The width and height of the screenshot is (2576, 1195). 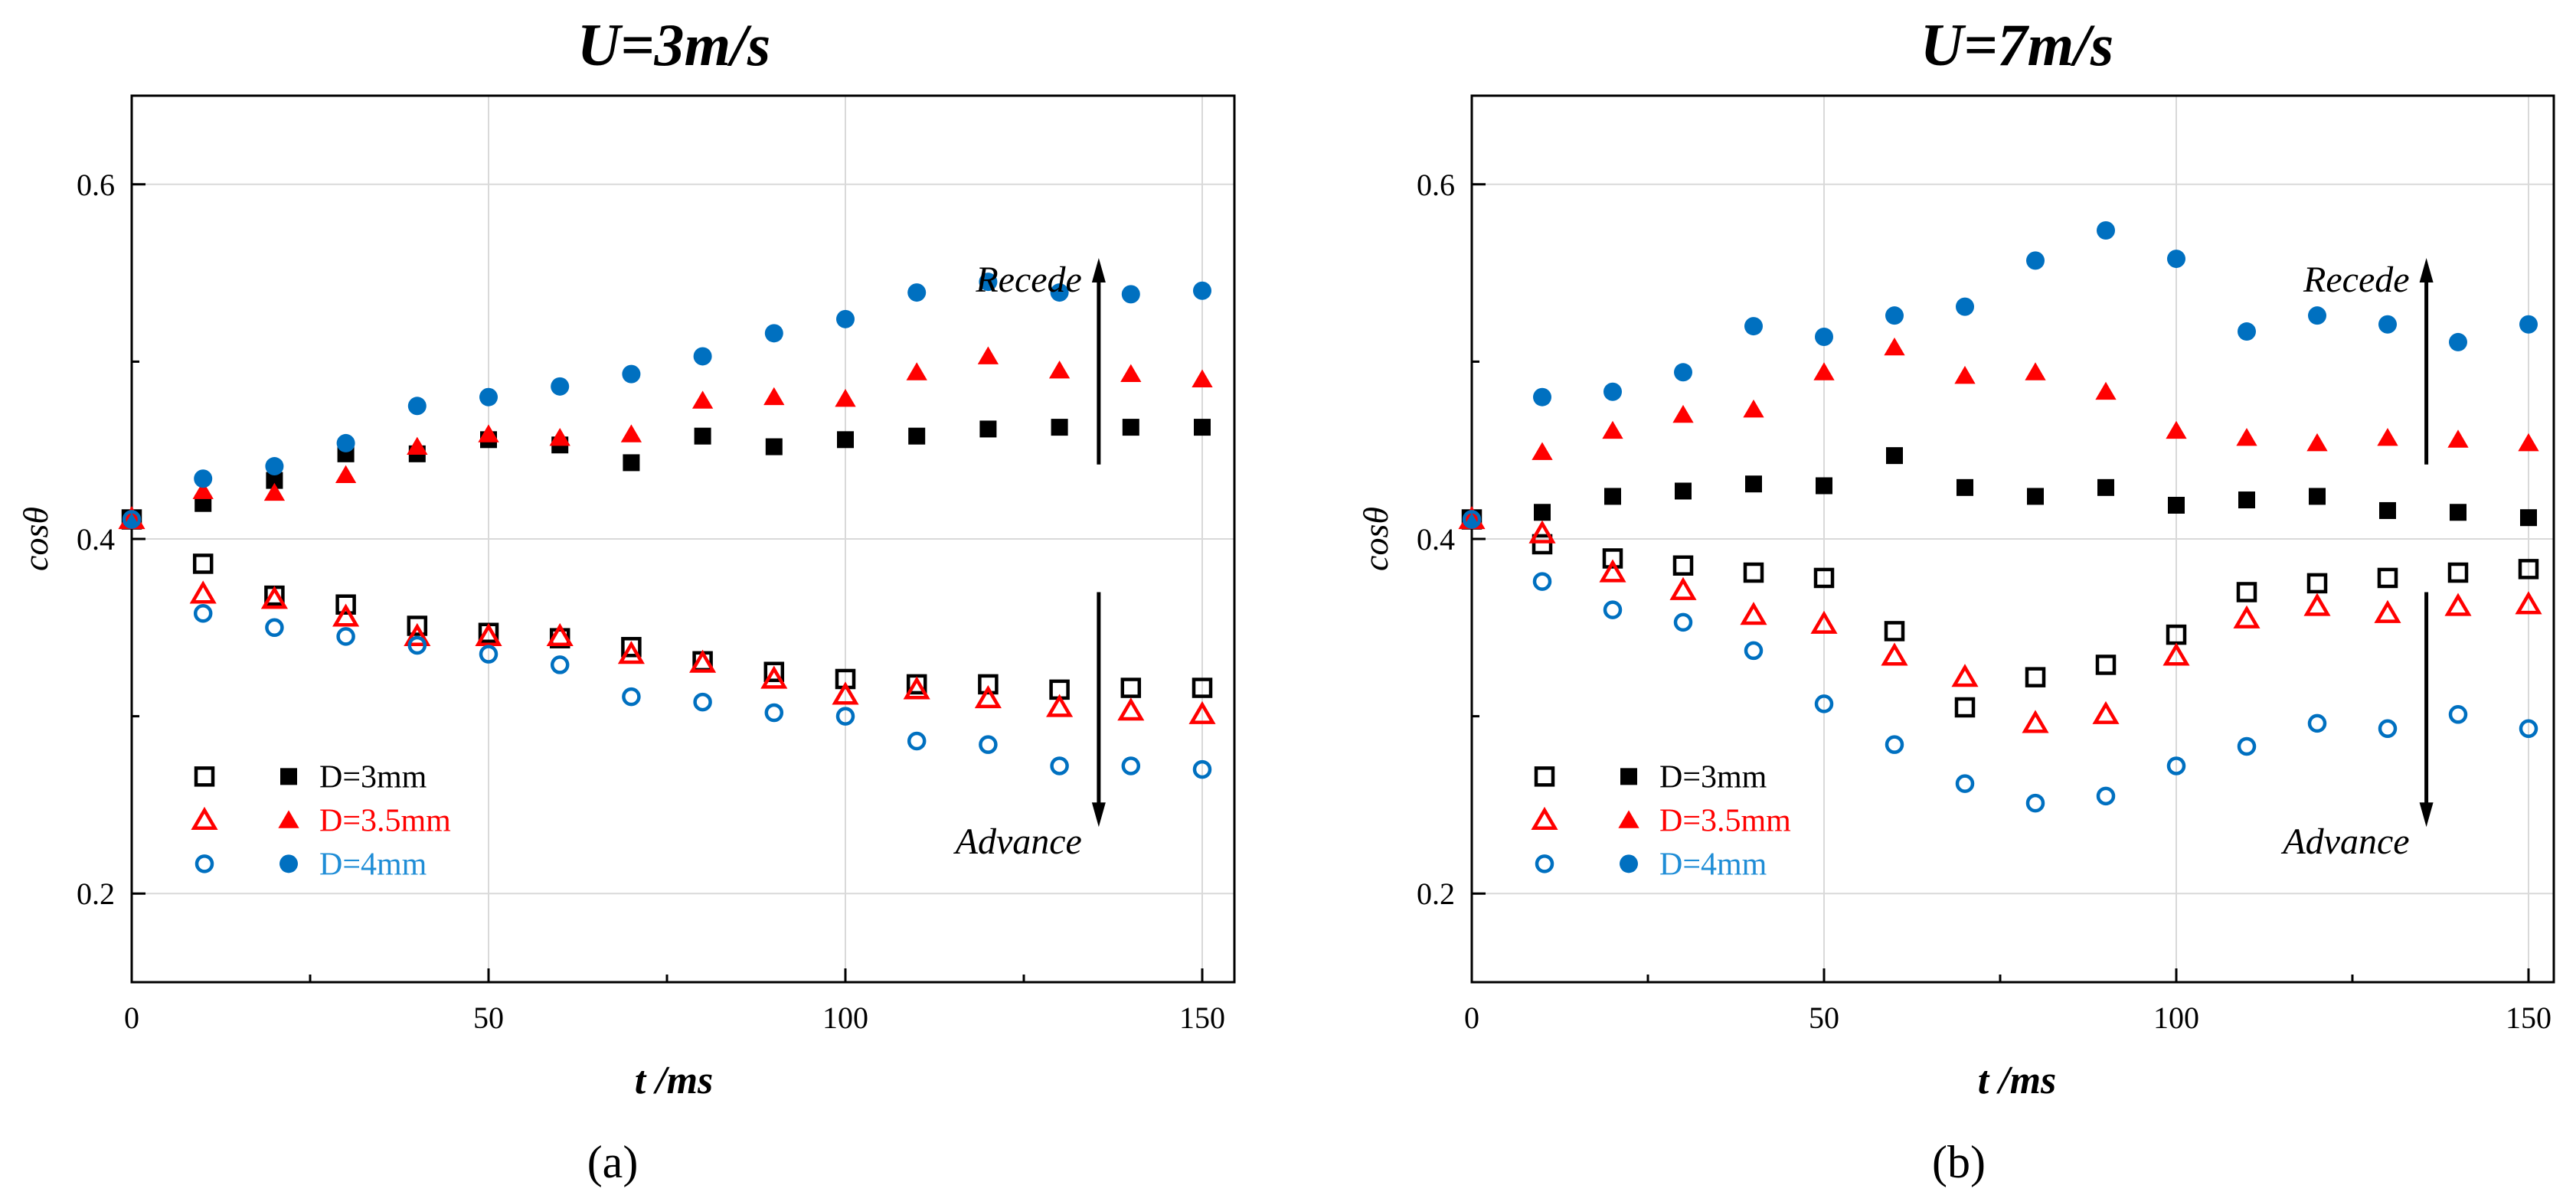 I want to click on y-tick-label: 0.4, so click(x=96, y=539).